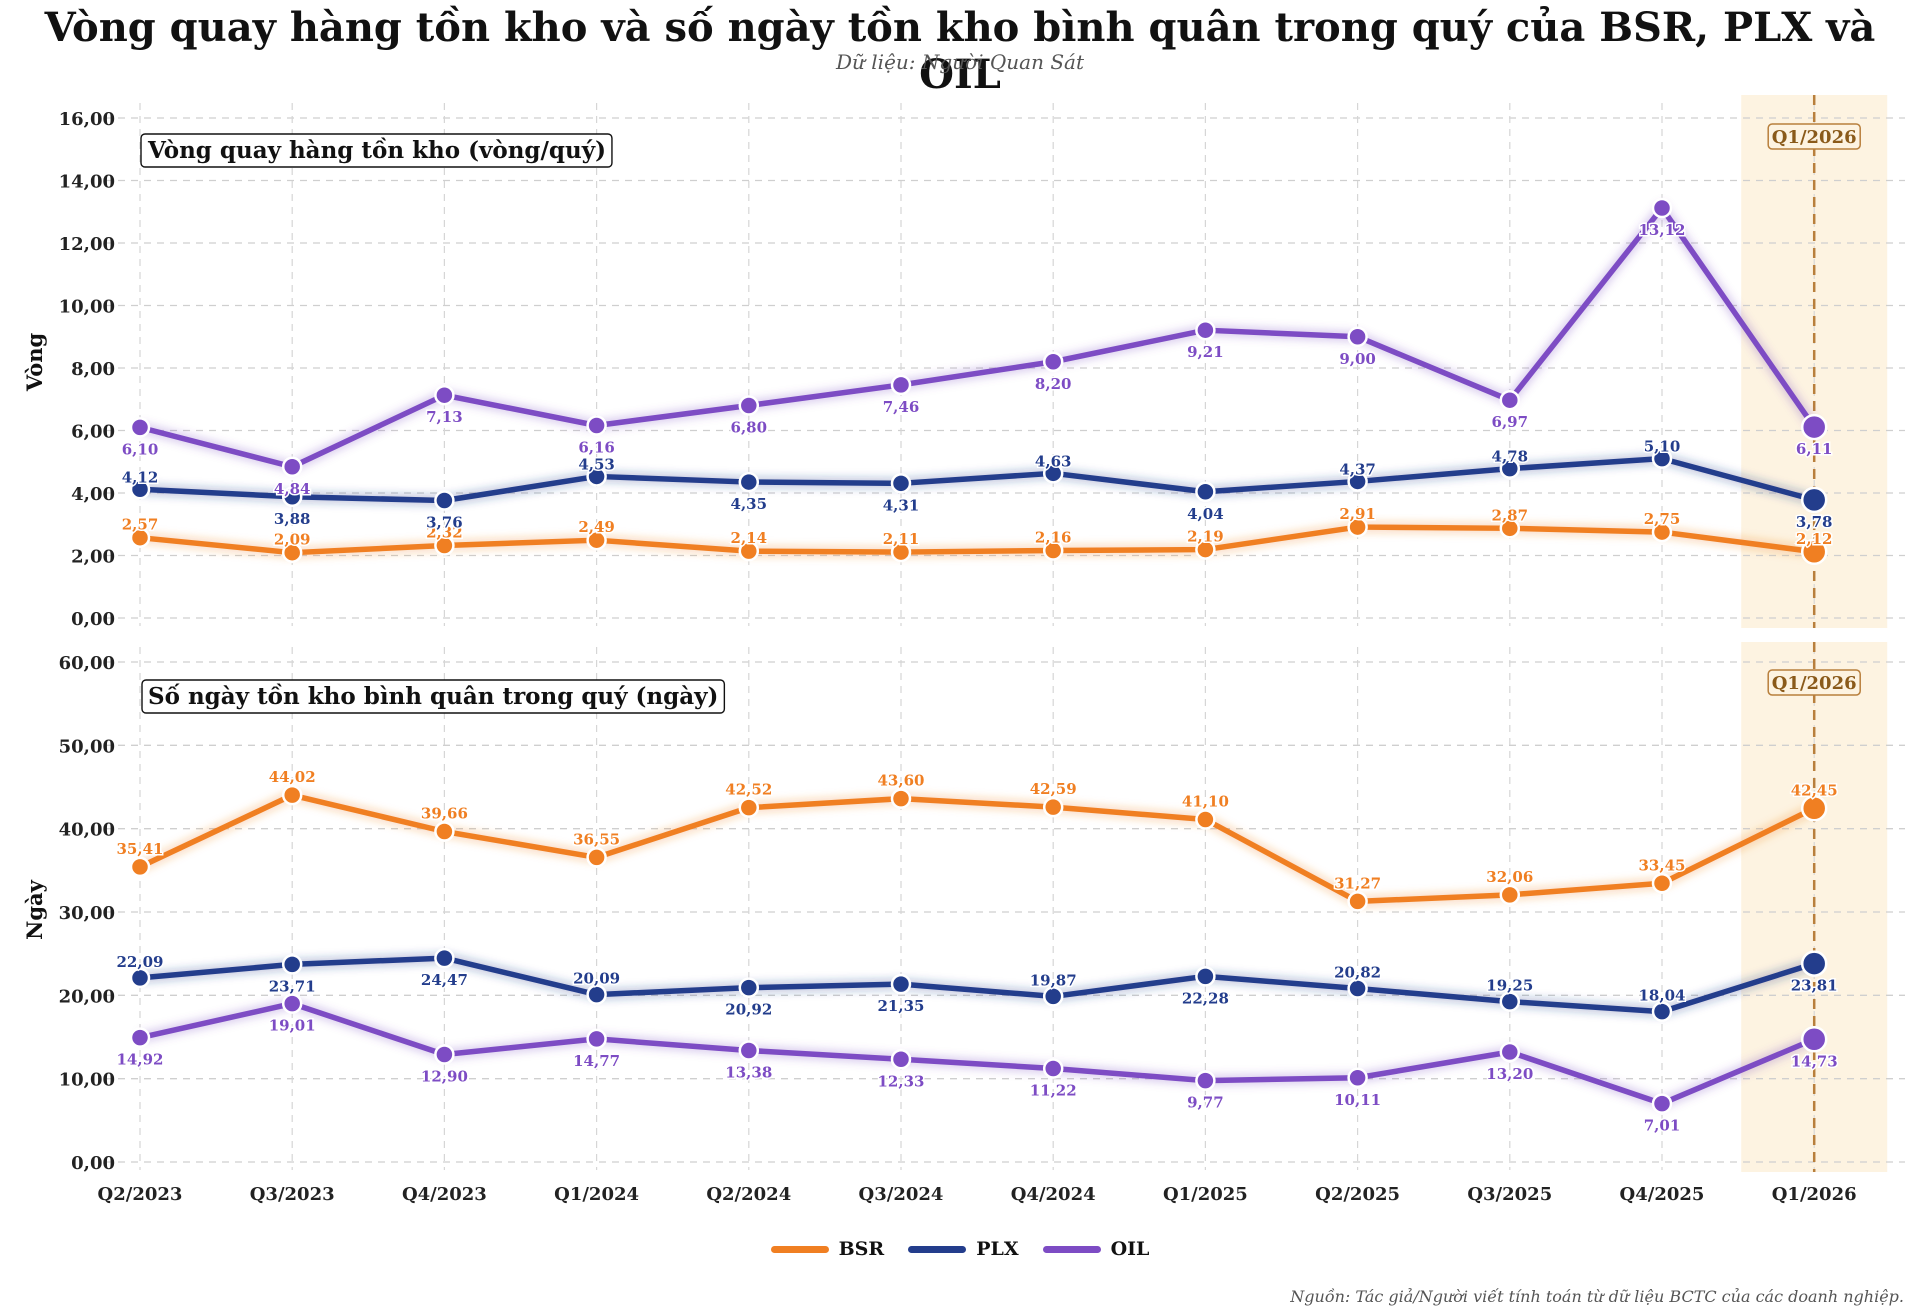  What do you see at coordinates (87, 663) in the screenshot?
I see `y-tick-label: 60,00` at bounding box center [87, 663].